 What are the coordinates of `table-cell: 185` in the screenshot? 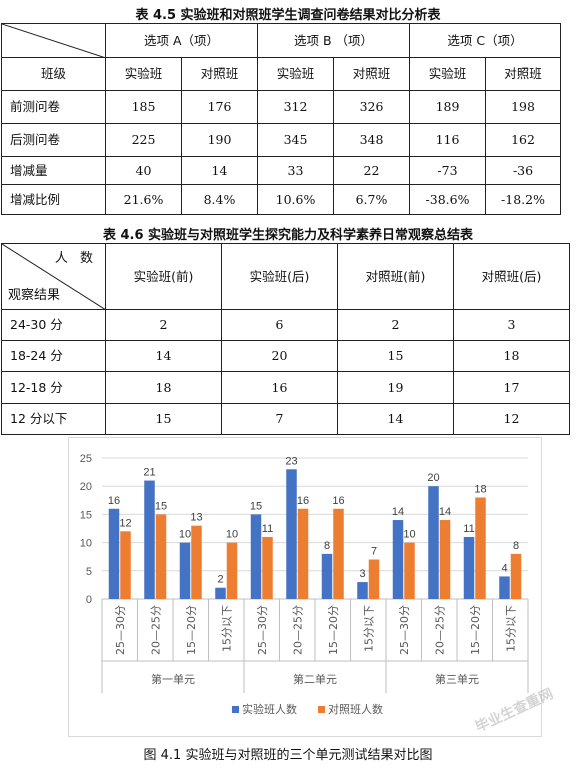 It's located at (143, 107).